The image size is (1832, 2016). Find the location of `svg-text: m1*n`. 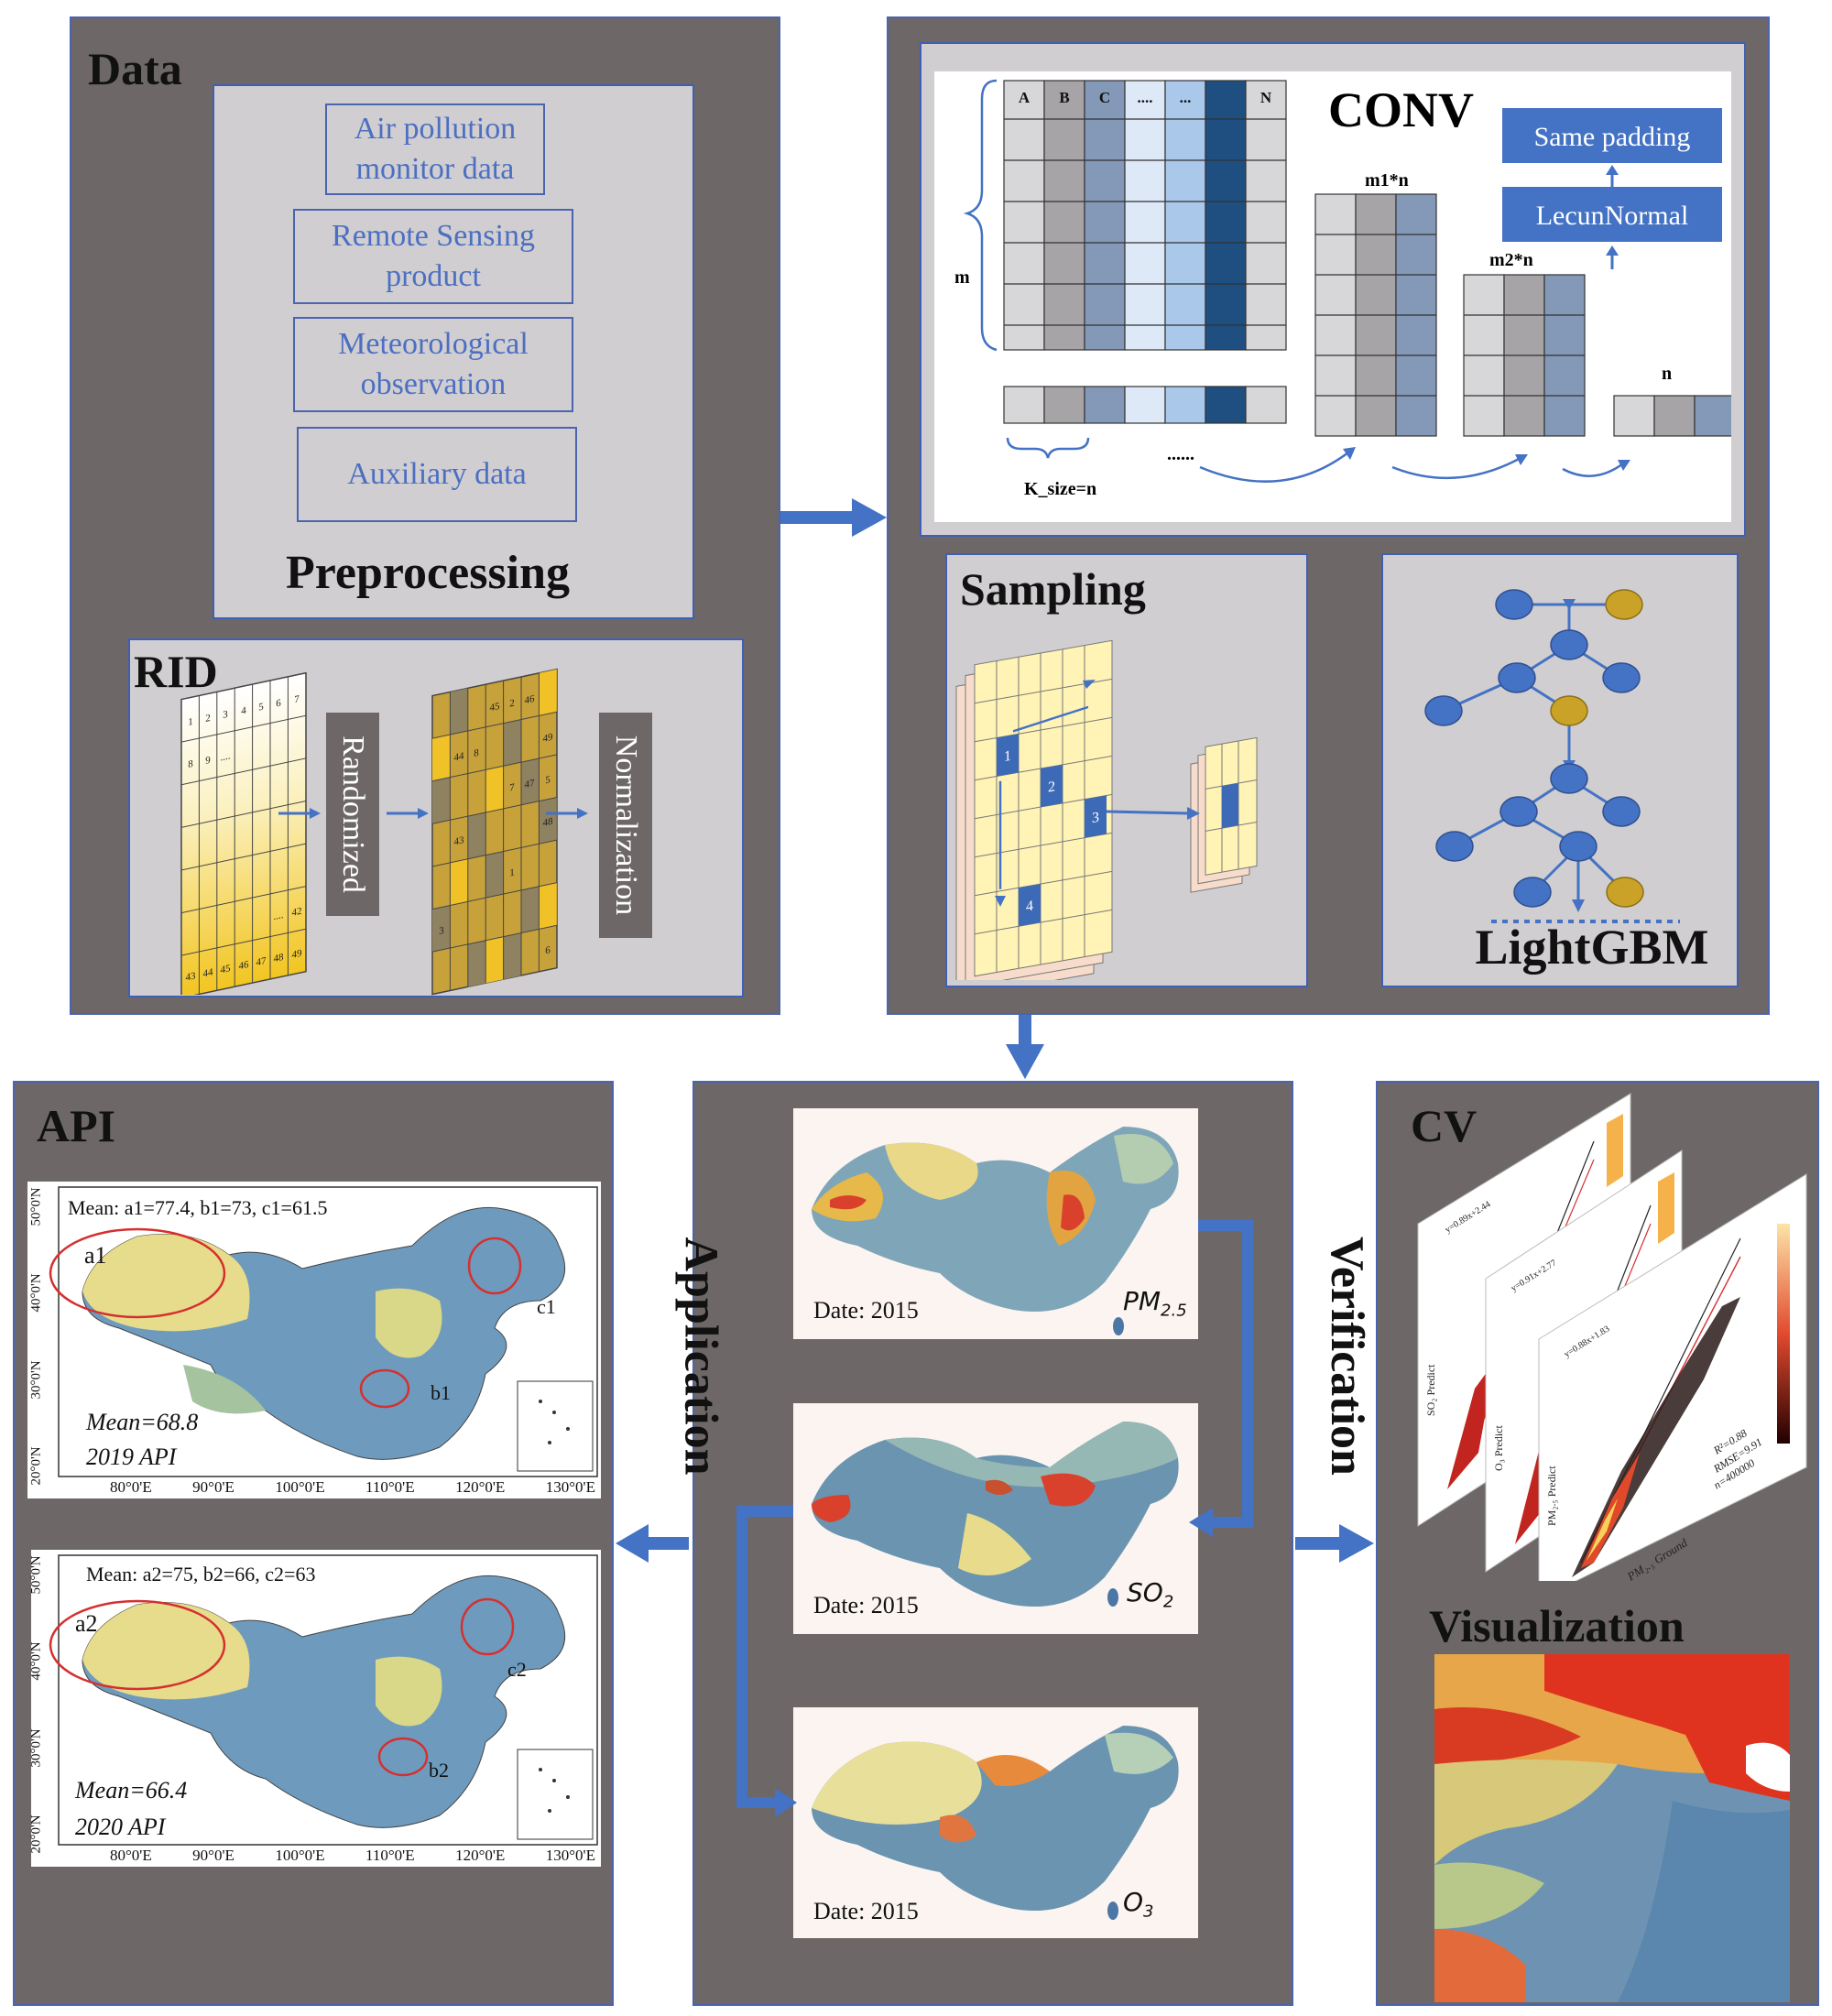

svg-text: m1*n is located at coordinates (1387, 180).